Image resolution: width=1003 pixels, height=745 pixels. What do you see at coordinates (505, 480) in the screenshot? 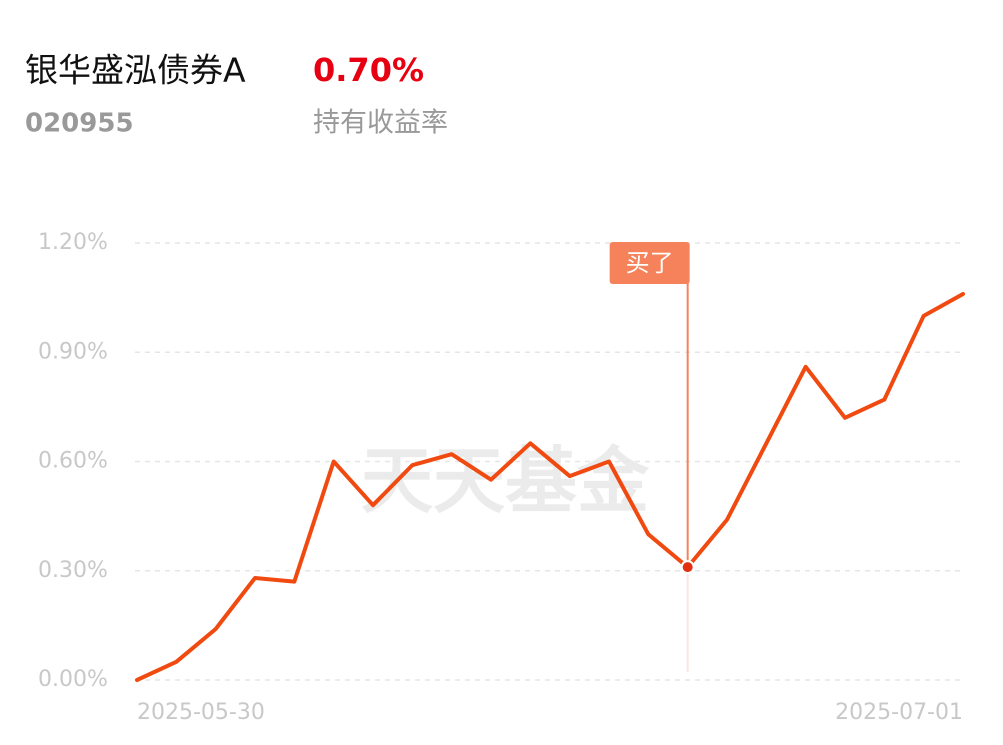
I see `watermark: 天天基金` at bounding box center [505, 480].